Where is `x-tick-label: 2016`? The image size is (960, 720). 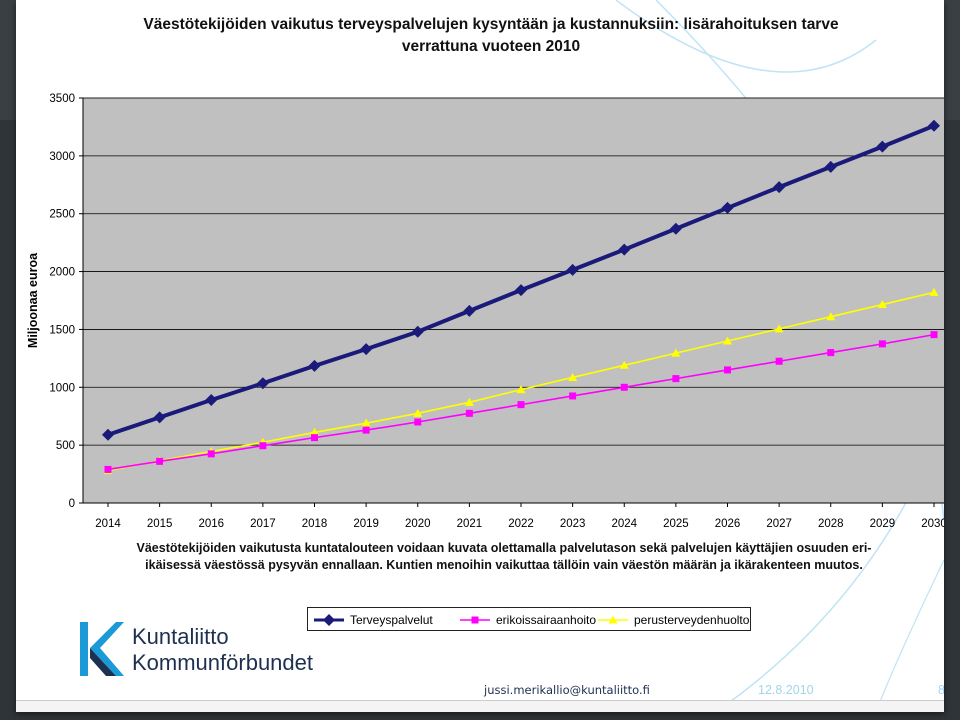 x-tick-label: 2016 is located at coordinates (211, 524).